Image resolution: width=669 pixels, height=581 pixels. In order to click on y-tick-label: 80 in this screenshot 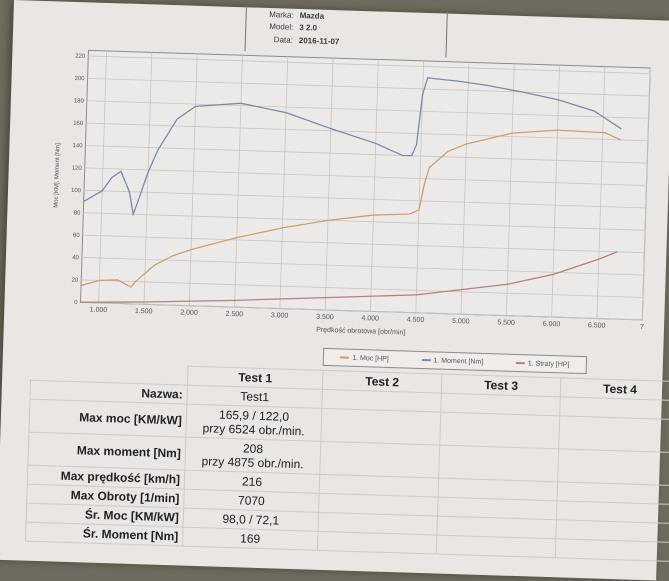, I will do `click(78, 213)`.